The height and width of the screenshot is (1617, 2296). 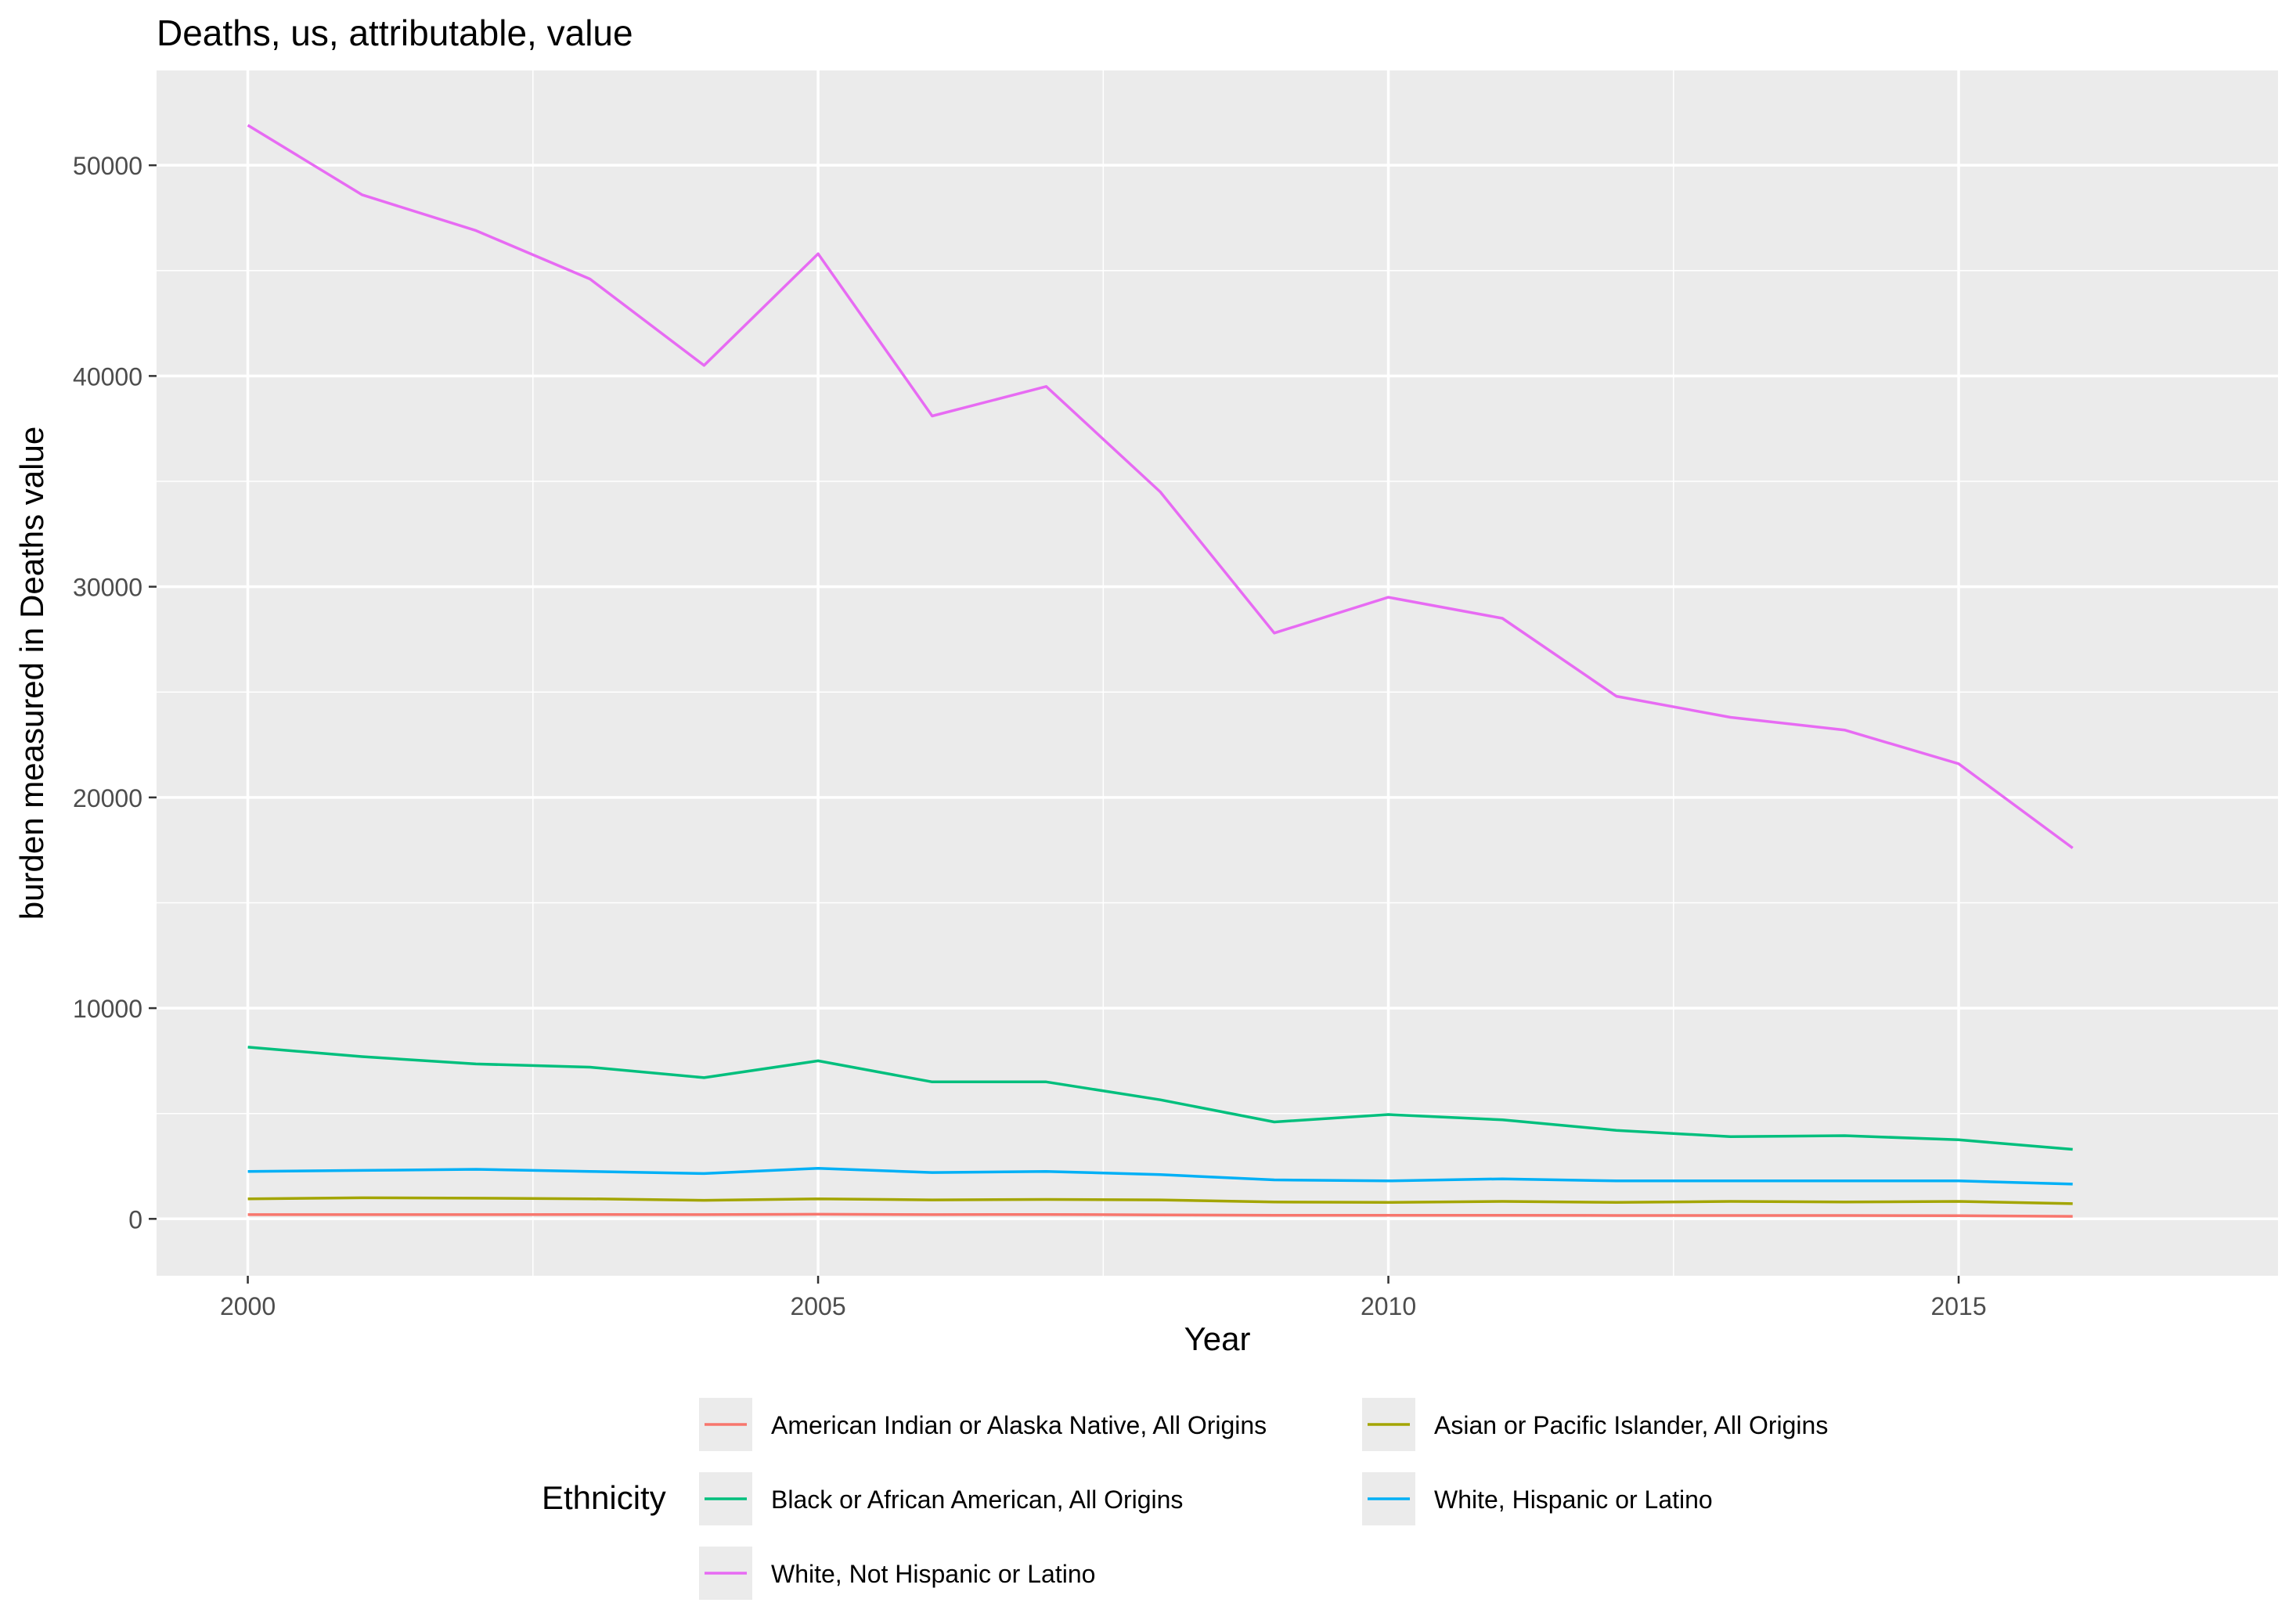 I want to click on y-axis-label: burden measured in Deaths value, so click(x=31, y=673).